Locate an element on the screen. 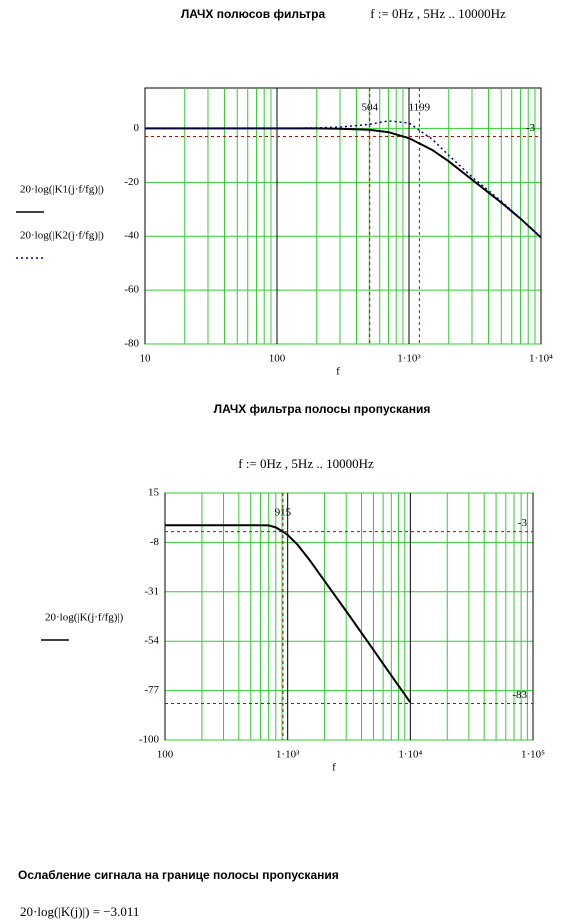  y-tick-label: -8 is located at coordinates (155, 542).